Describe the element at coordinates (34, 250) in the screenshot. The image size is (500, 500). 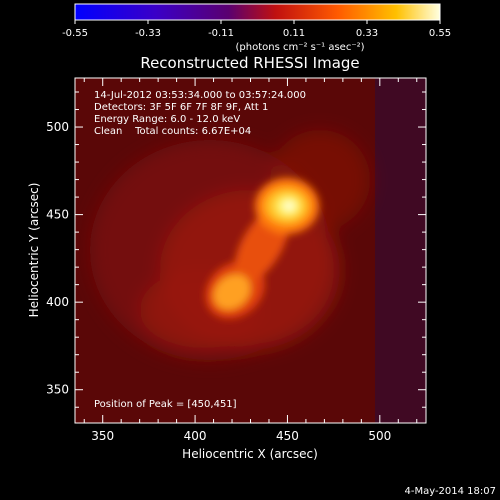
I see `y-axis-label: Heliocentric Y (arcsec)` at that location.